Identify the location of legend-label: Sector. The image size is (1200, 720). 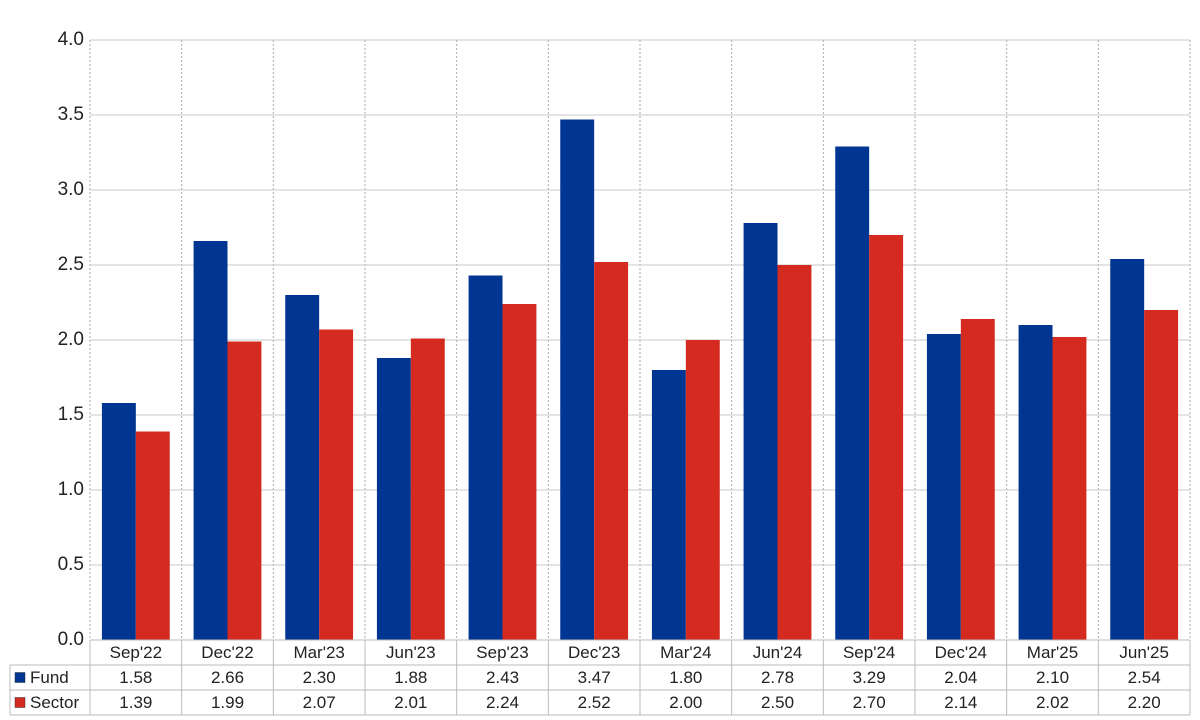
(54, 702).